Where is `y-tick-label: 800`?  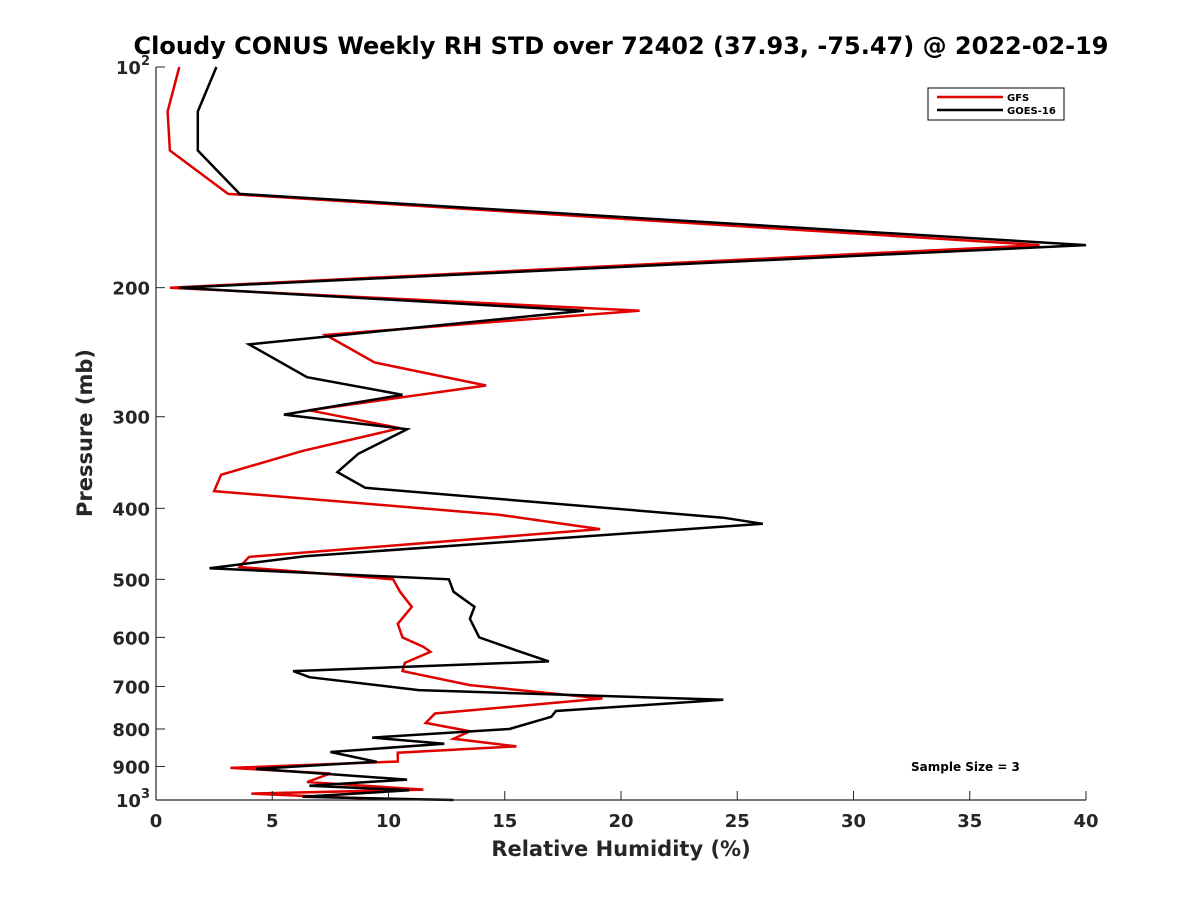
y-tick-label: 800 is located at coordinates (131, 730).